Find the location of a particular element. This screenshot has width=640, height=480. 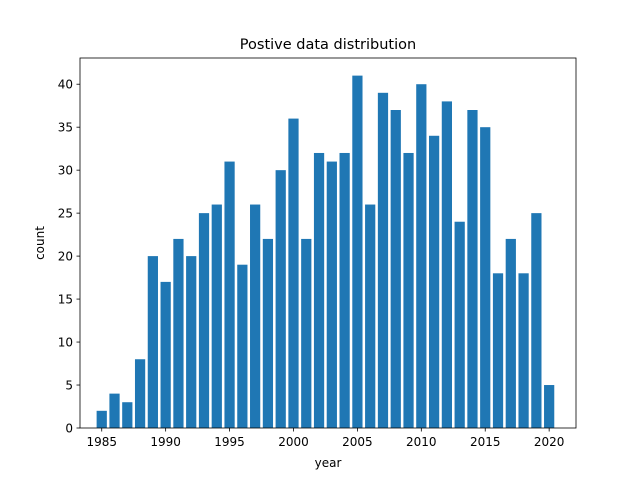

bar-2007 is located at coordinates (383, 260).